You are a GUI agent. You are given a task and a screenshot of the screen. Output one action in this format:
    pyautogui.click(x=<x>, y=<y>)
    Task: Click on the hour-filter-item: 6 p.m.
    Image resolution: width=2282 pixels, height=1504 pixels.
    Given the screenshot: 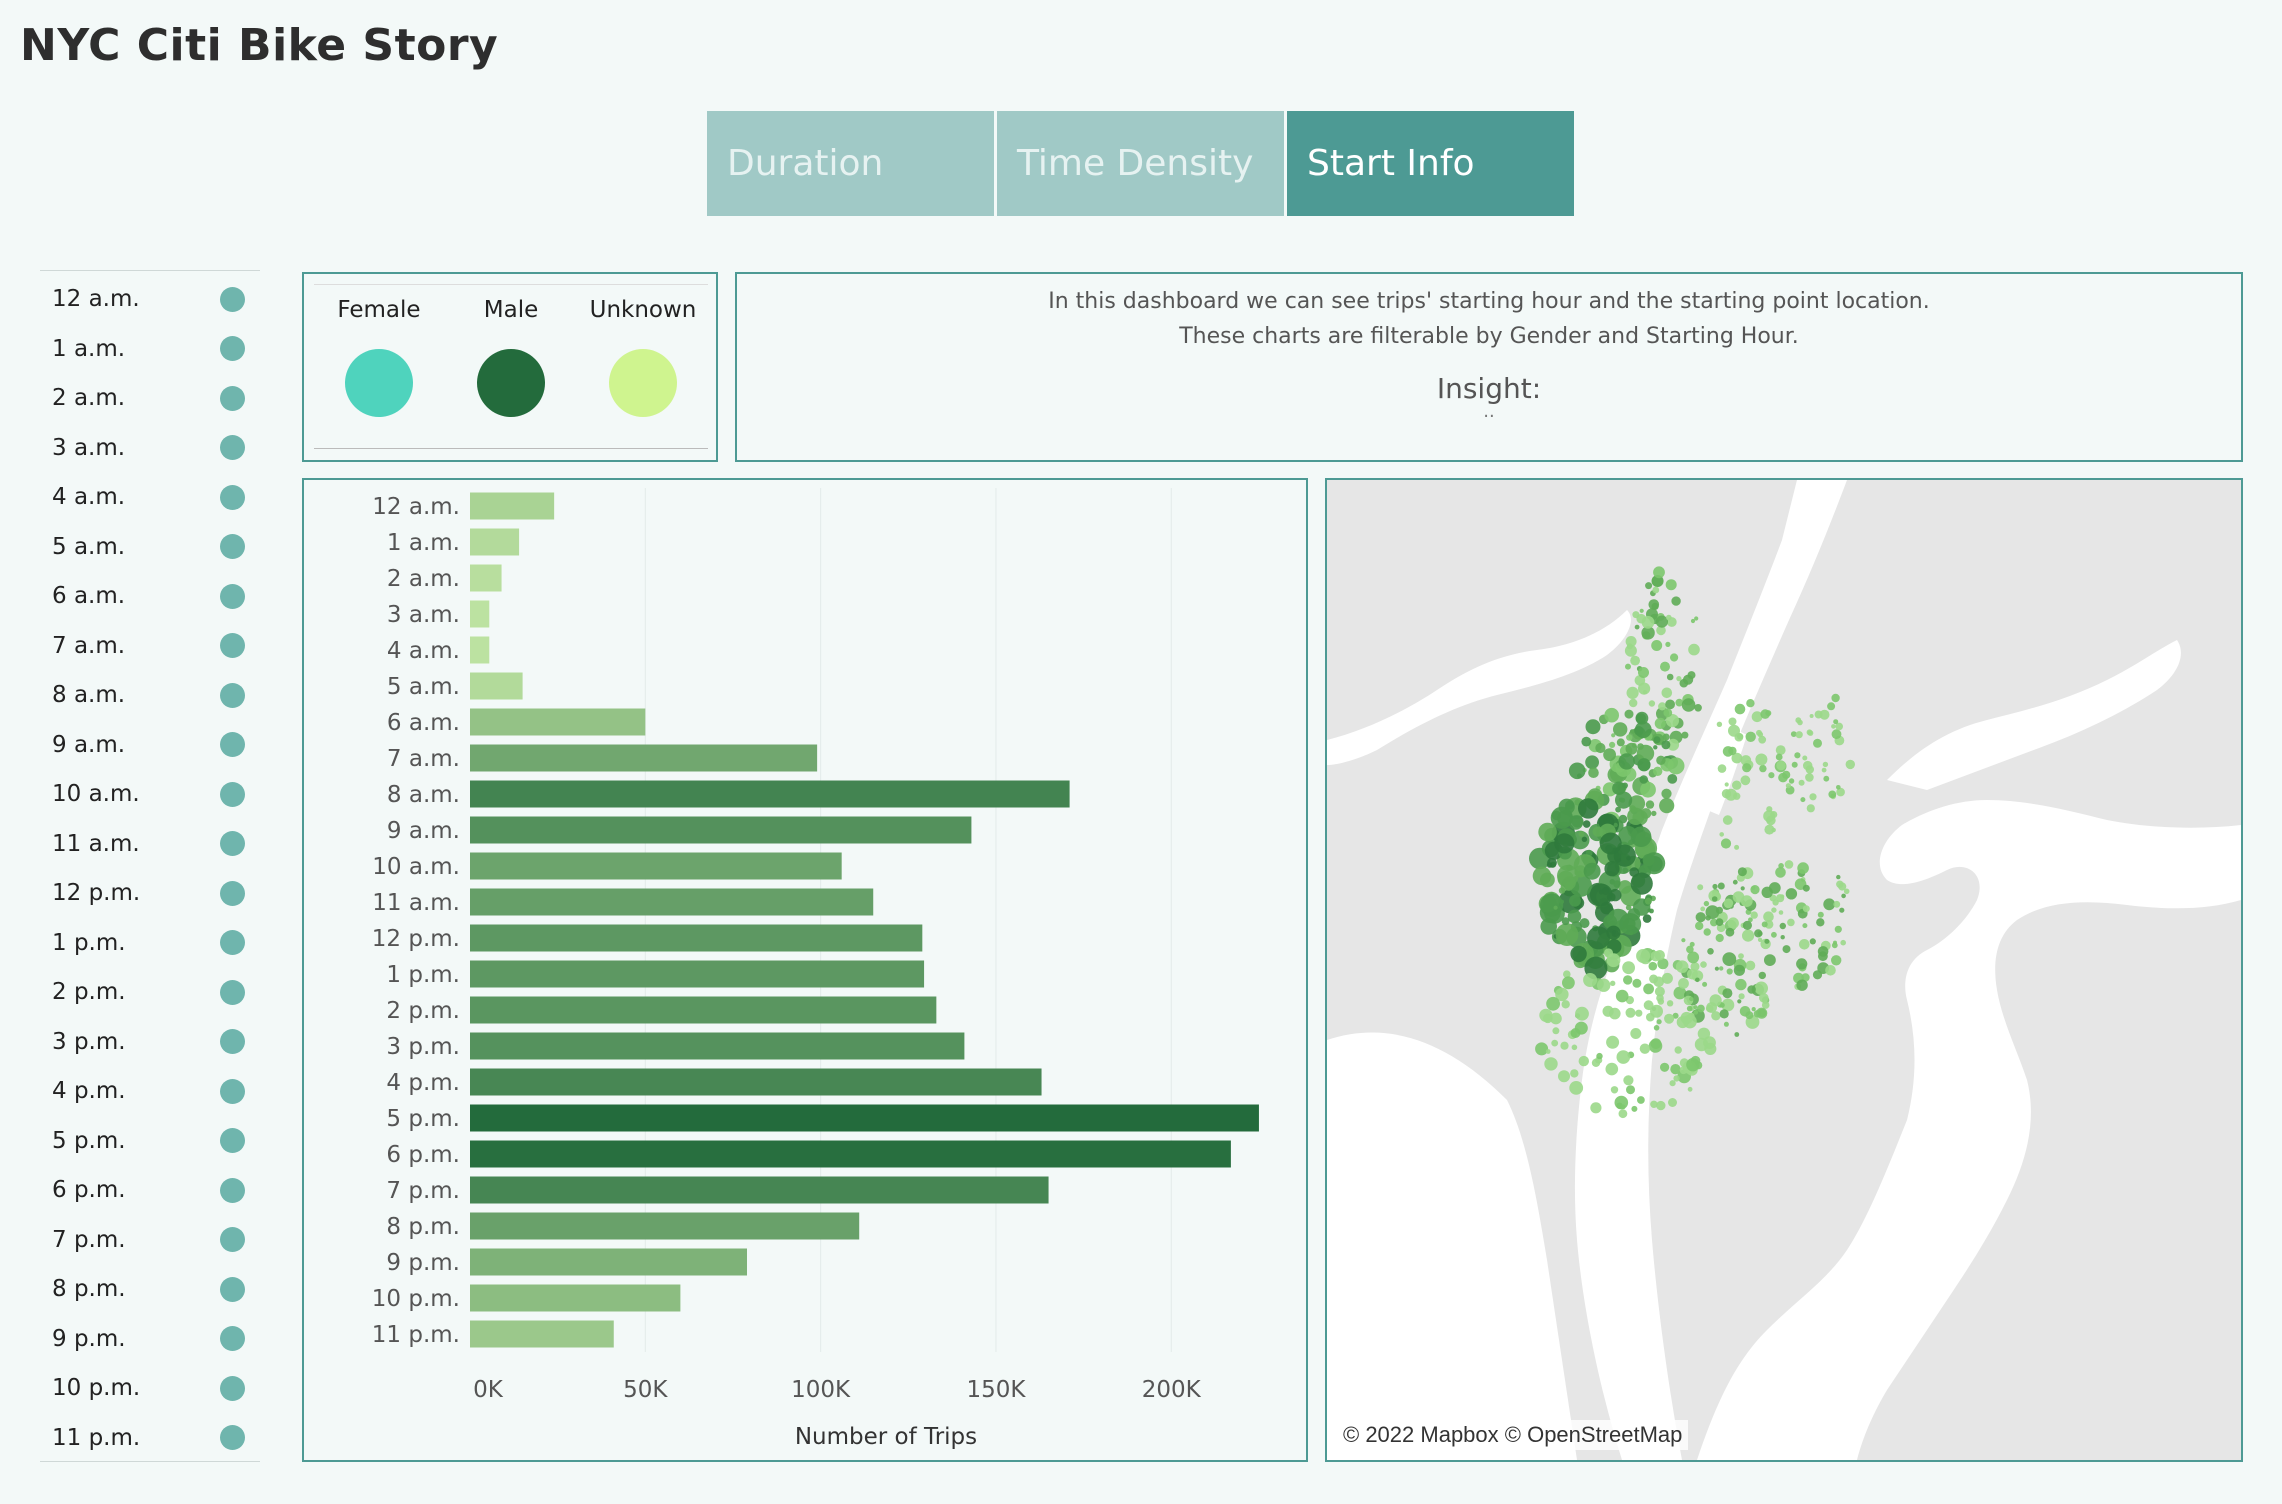 What is the action you would take?
    pyautogui.click(x=150, y=1190)
    